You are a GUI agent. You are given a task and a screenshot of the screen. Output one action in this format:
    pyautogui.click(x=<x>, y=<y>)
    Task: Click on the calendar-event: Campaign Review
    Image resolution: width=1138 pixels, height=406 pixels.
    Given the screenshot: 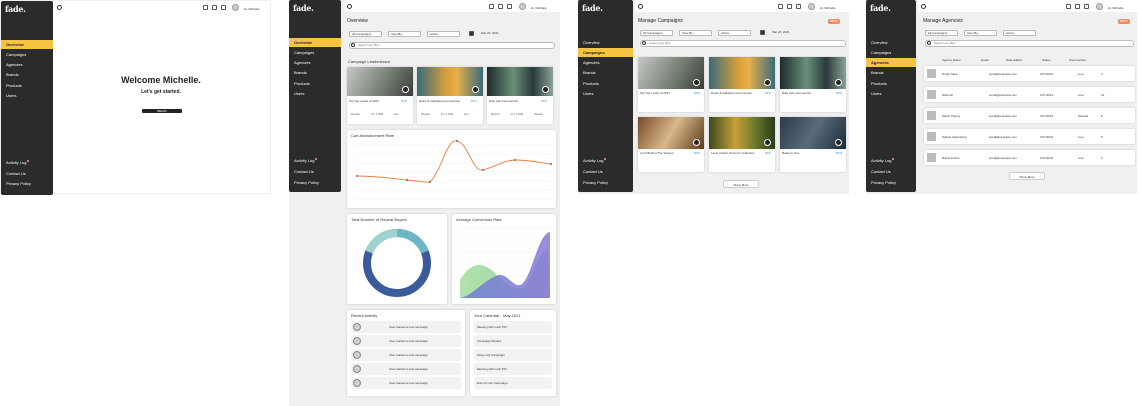 What is the action you would take?
    pyautogui.click(x=513, y=341)
    